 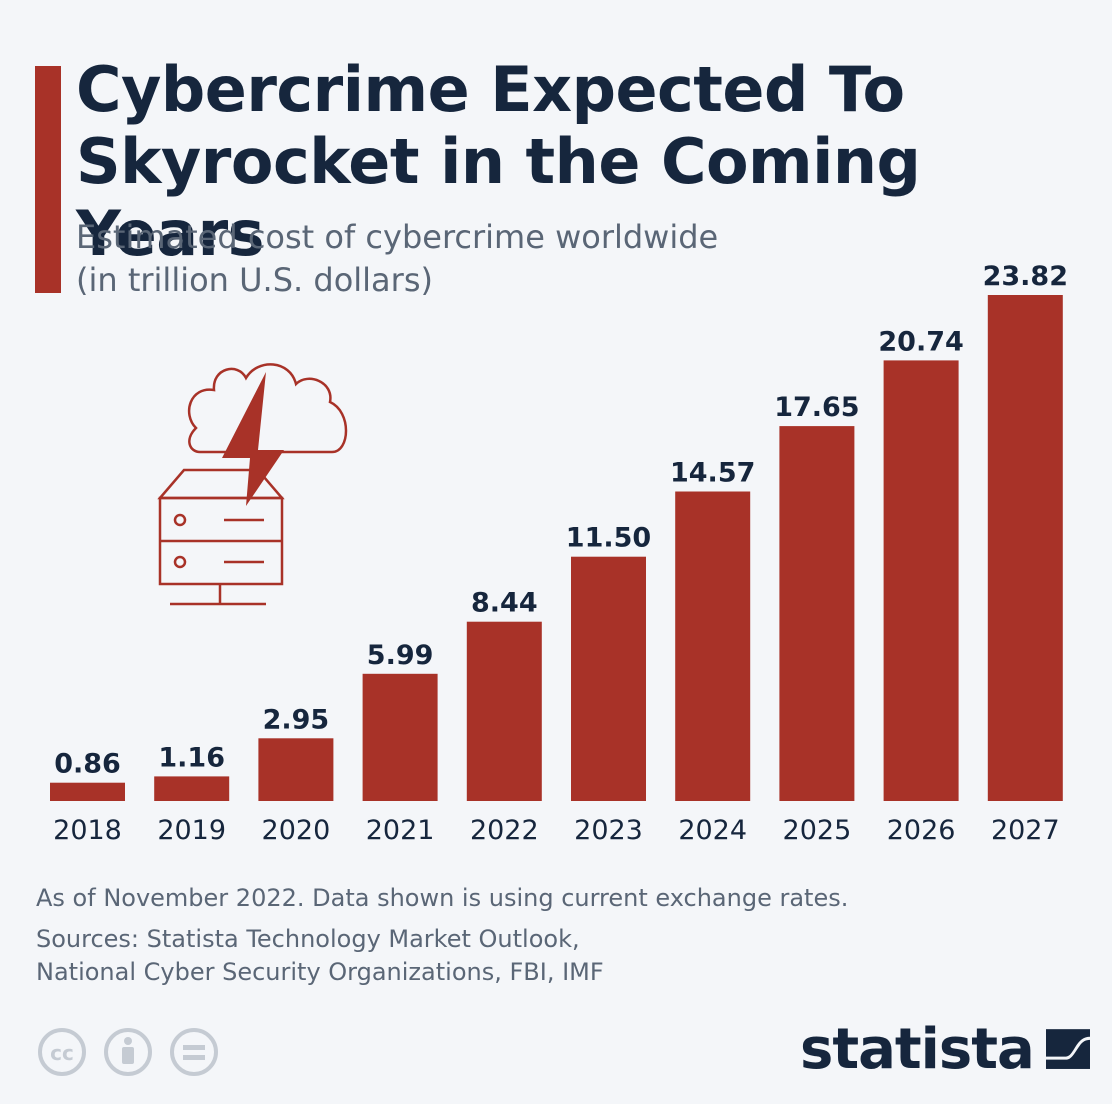 I want to click on value-label-2021: 5.99, so click(x=400, y=655).